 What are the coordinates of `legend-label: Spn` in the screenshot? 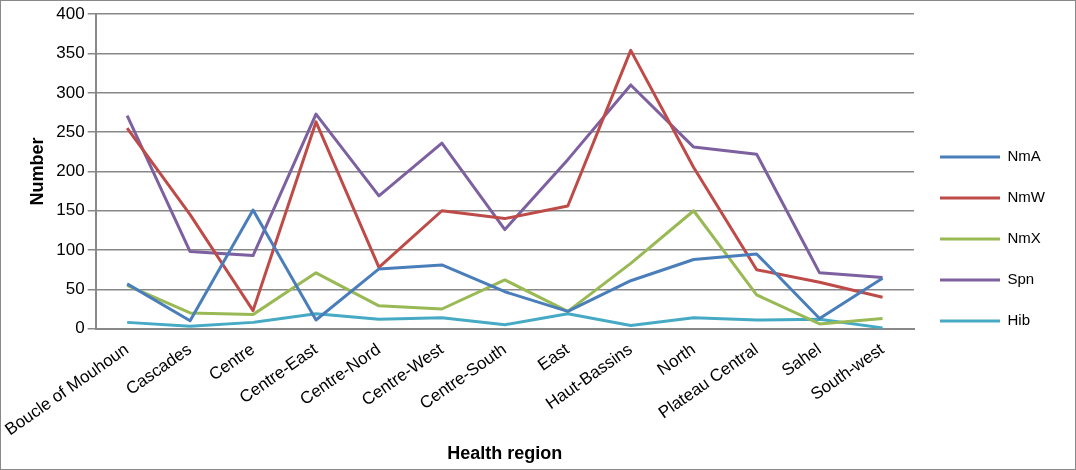 It's located at (1021, 279).